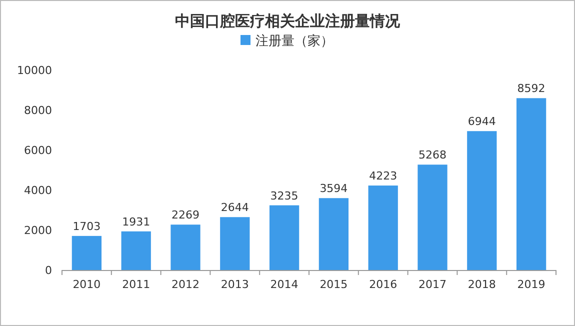 The image size is (575, 326). What do you see at coordinates (531, 89) in the screenshot?
I see `data-label: 8592` at bounding box center [531, 89].